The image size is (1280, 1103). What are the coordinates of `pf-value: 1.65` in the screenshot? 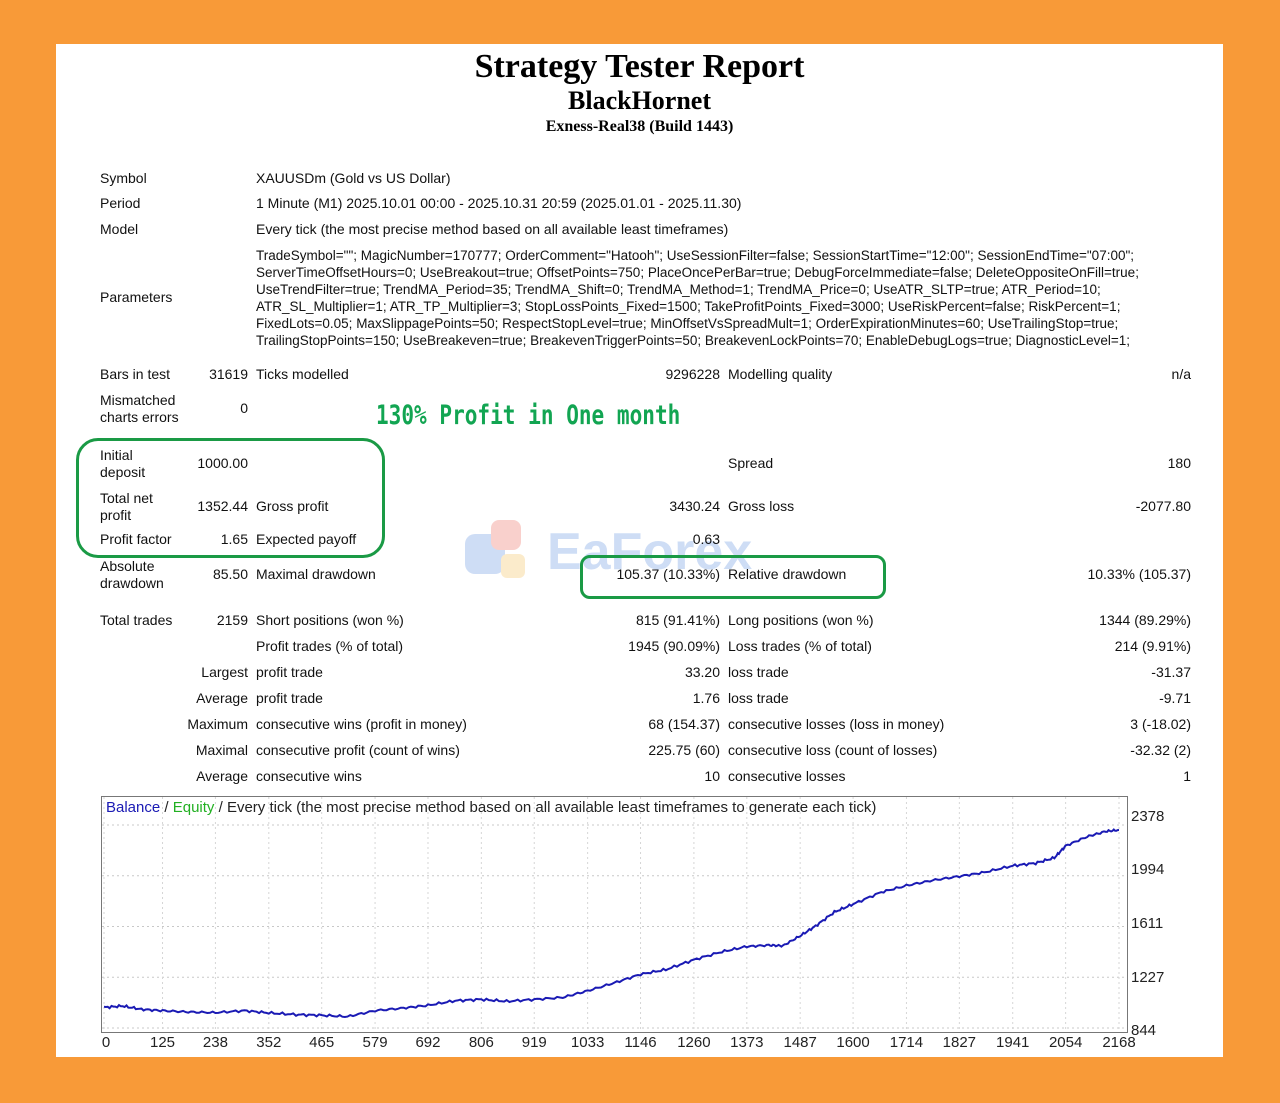 It's located at (234, 539).